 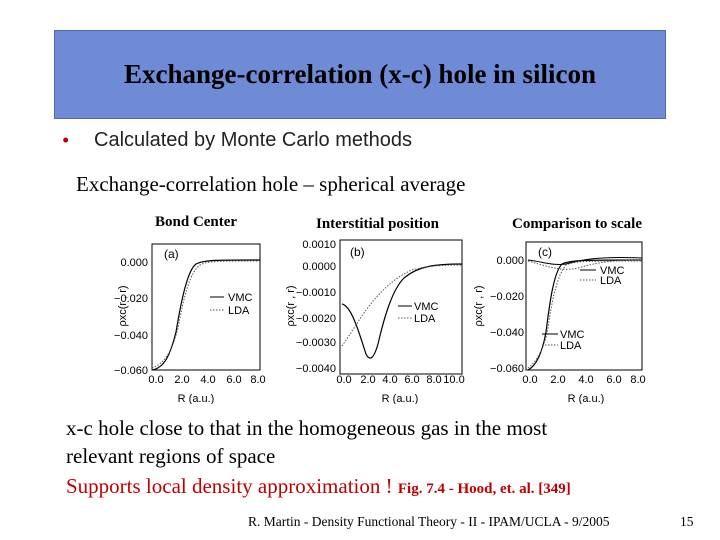 What do you see at coordinates (585, 260) in the screenshot?
I see `vmc-curve-small` at bounding box center [585, 260].